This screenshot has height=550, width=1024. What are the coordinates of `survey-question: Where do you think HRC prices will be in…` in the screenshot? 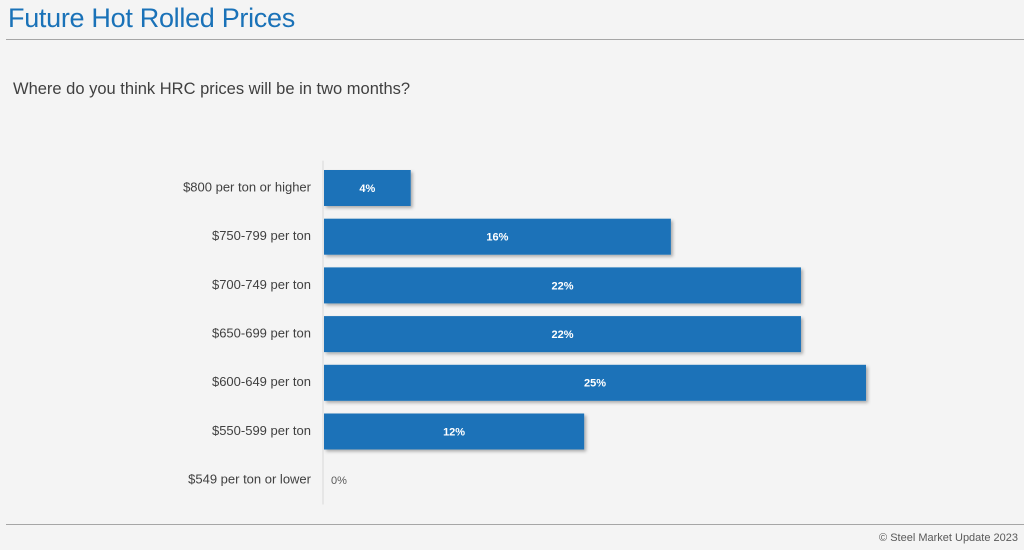 It's located at (212, 89).